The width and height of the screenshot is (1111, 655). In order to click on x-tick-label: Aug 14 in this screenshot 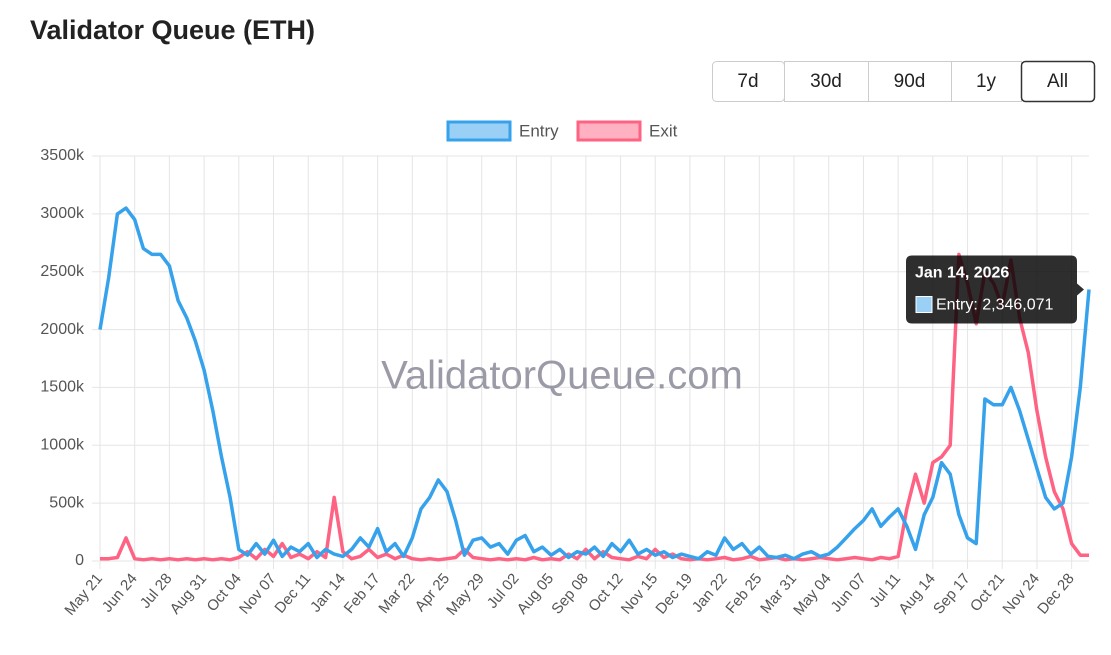, I will do `click(917, 593)`.